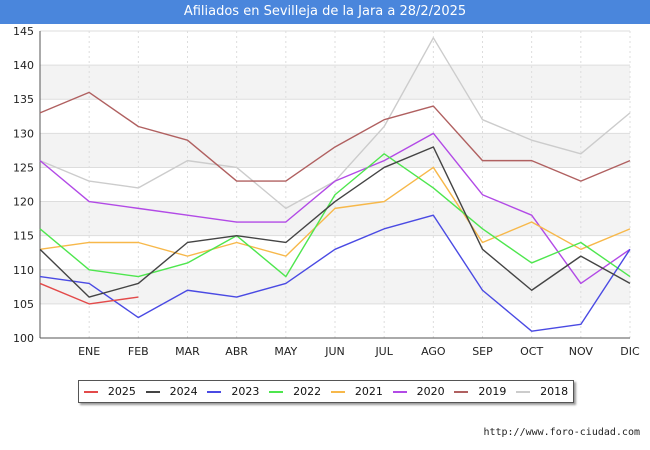  What do you see at coordinates (531, 351) in the screenshot?
I see `x-tick-label: OCT` at bounding box center [531, 351].